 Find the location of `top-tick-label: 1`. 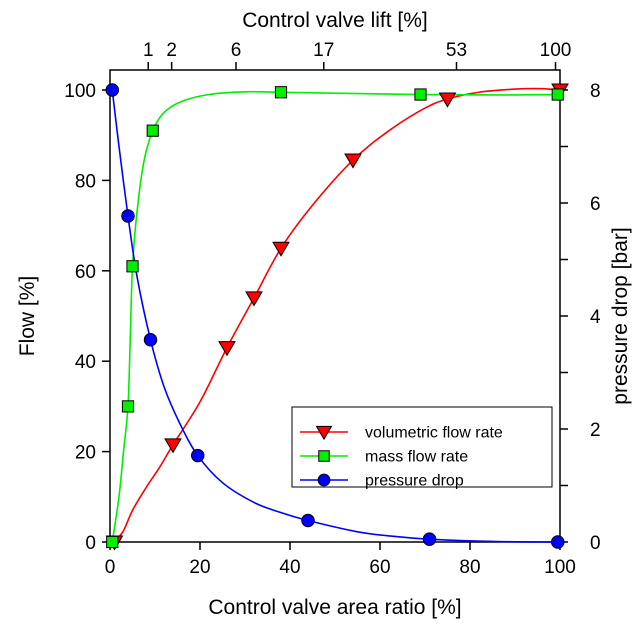

top-tick-label: 1 is located at coordinates (148, 50).